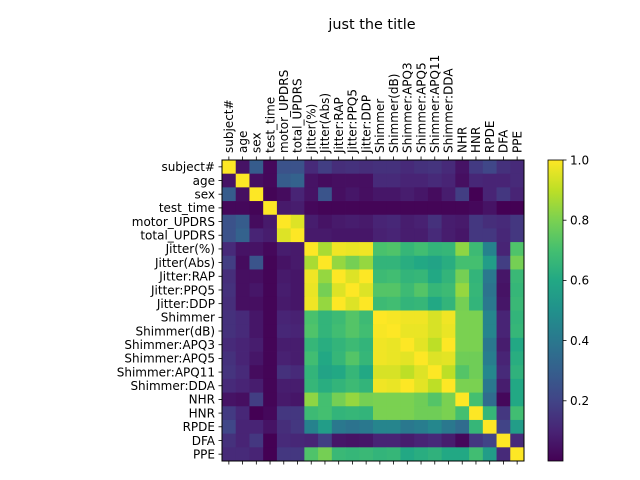  What do you see at coordinates (182, 290) in the screenshot?
I see `y-tick-label: Jitter:PPQ5` at bounding box center [182, 290].